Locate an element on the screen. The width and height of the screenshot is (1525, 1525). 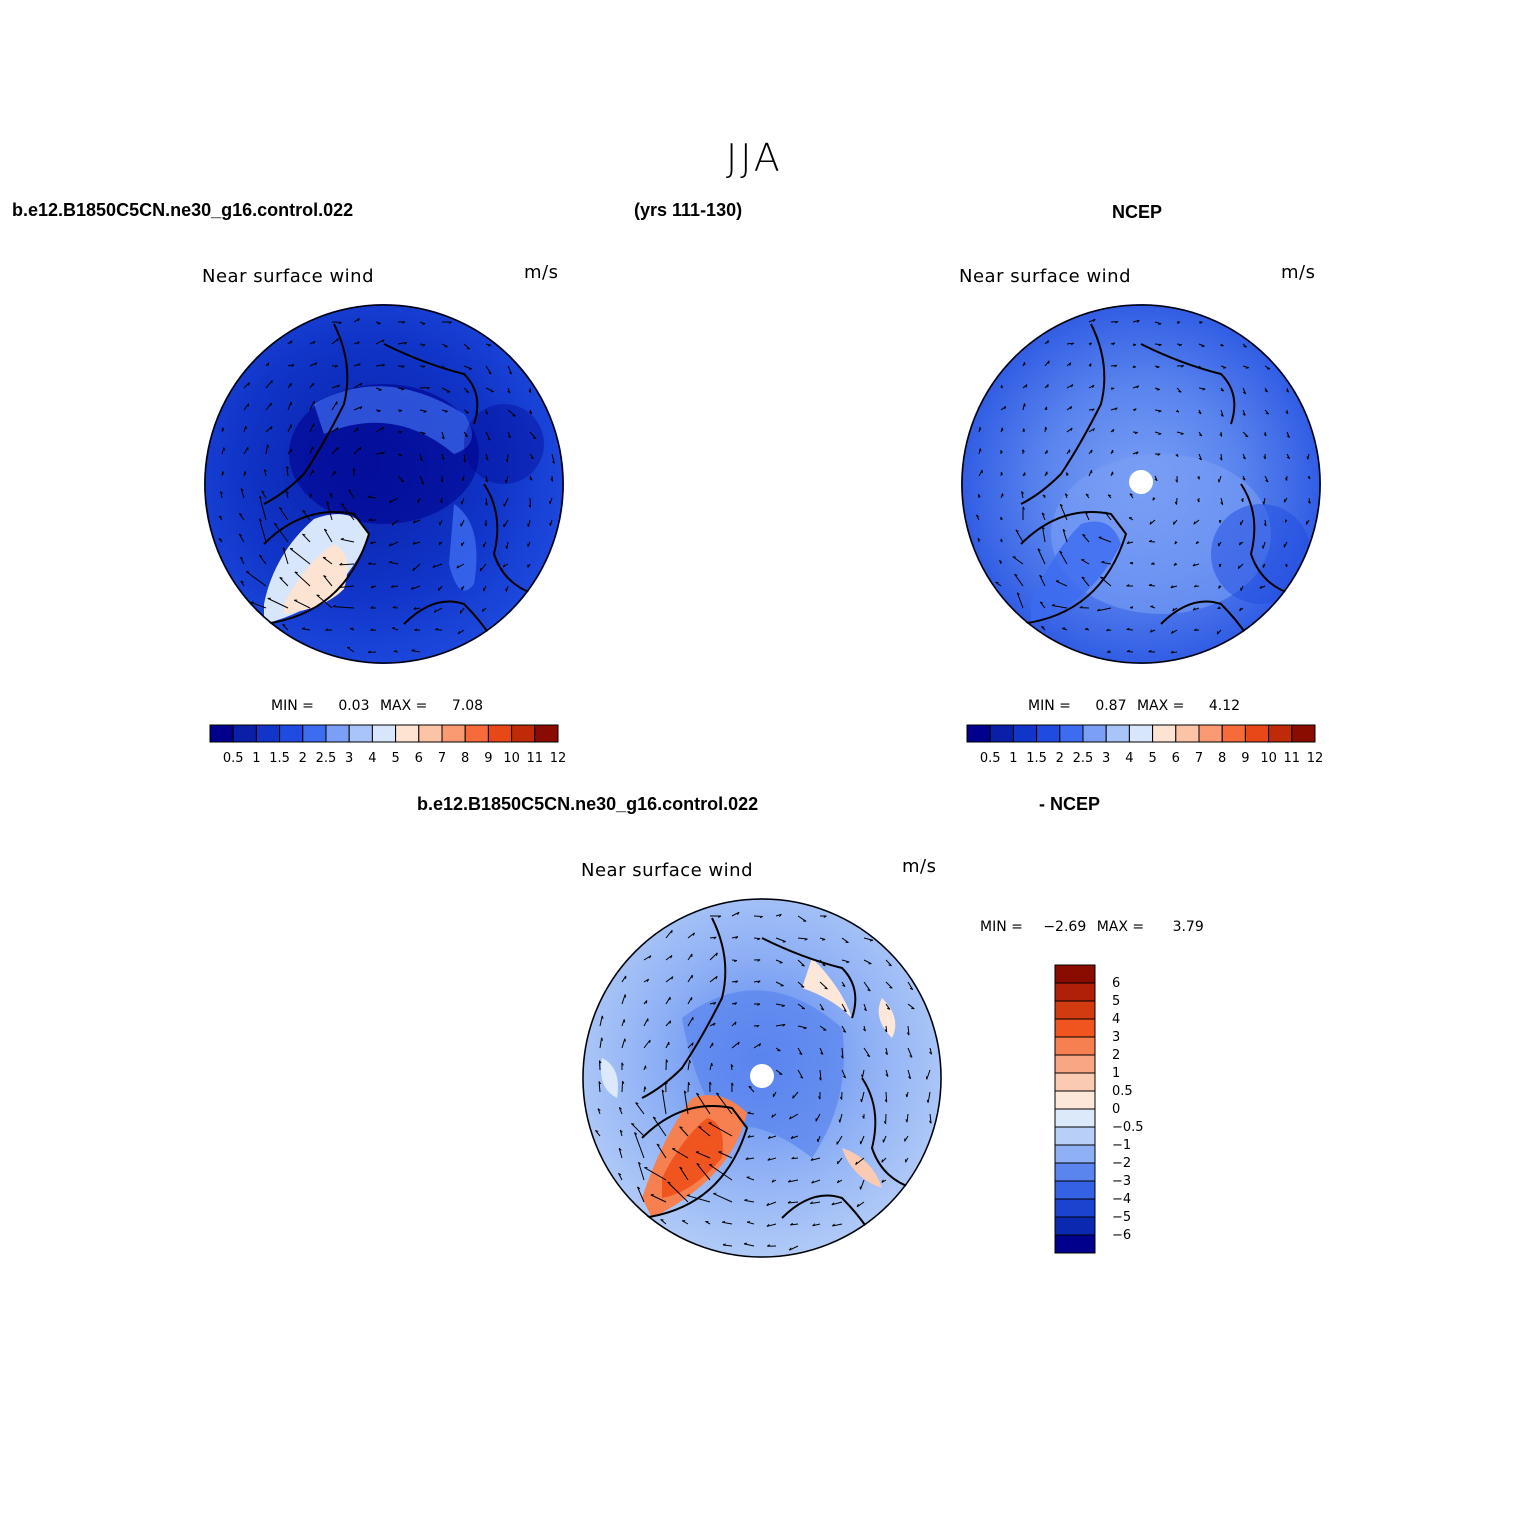
years-label: (yrs 111-130) is located at coordinates (688, 210).